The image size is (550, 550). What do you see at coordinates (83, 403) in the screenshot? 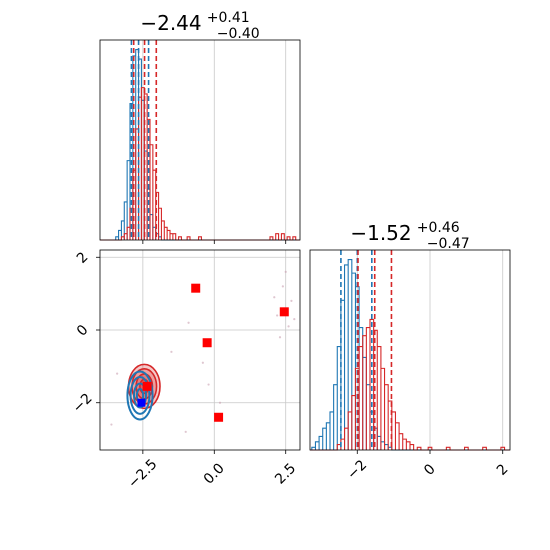
I see `y-tick-label: −2` at bounding box center [83, 403].